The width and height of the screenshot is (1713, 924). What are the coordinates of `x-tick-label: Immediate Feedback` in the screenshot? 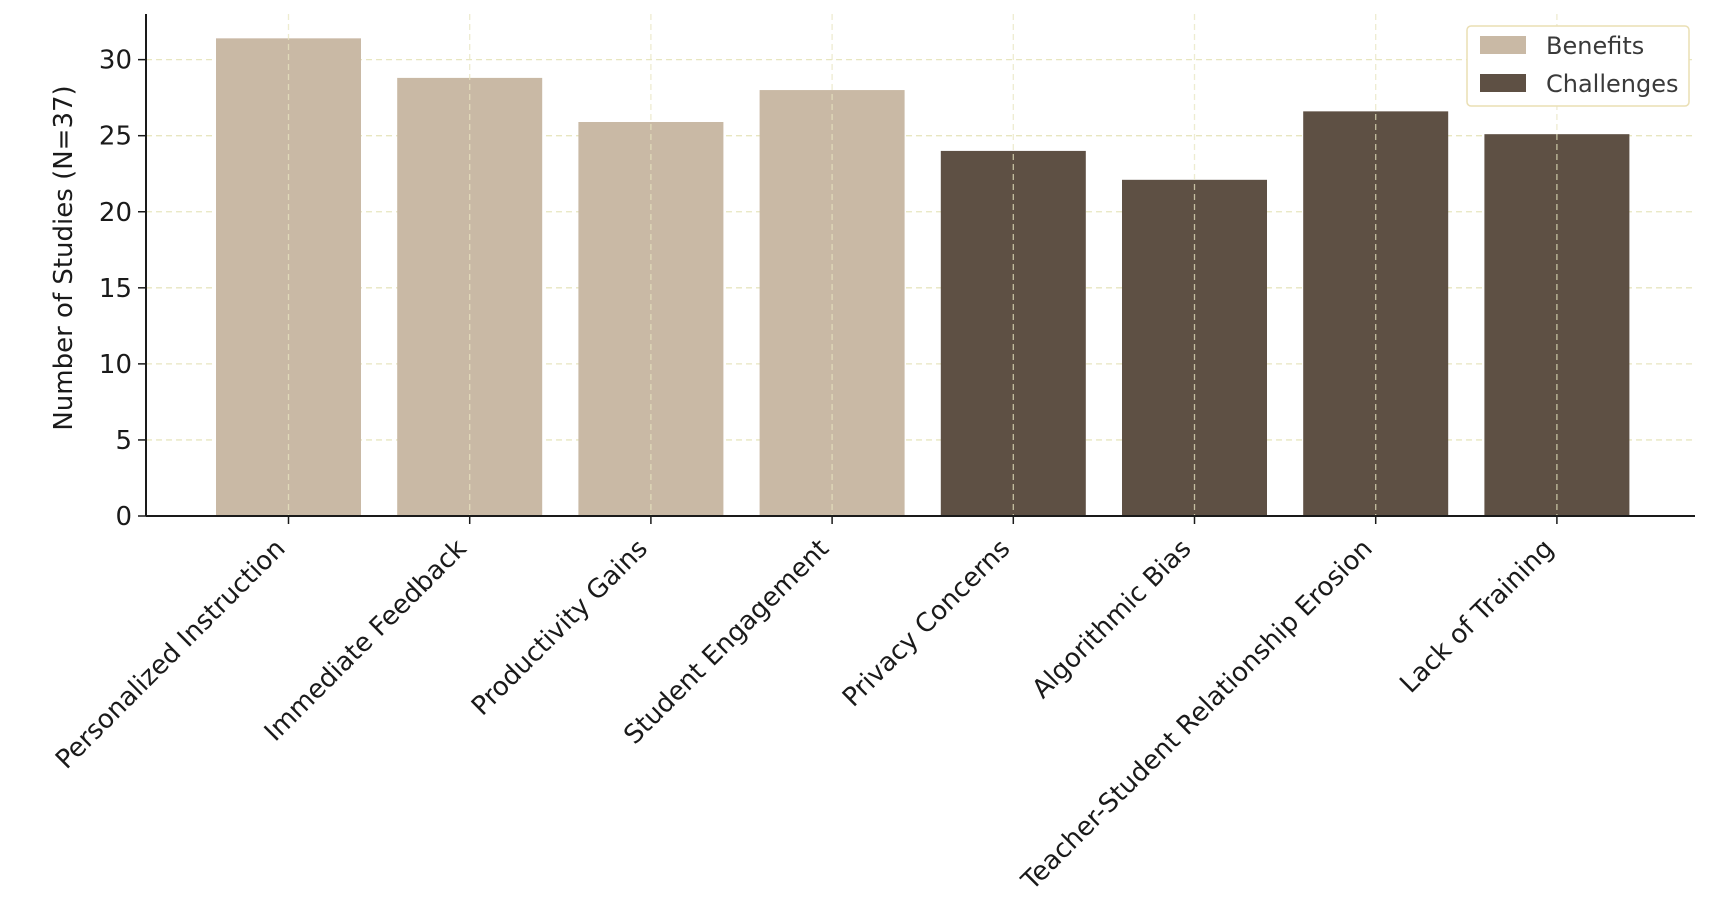 It's located at (366, 641).